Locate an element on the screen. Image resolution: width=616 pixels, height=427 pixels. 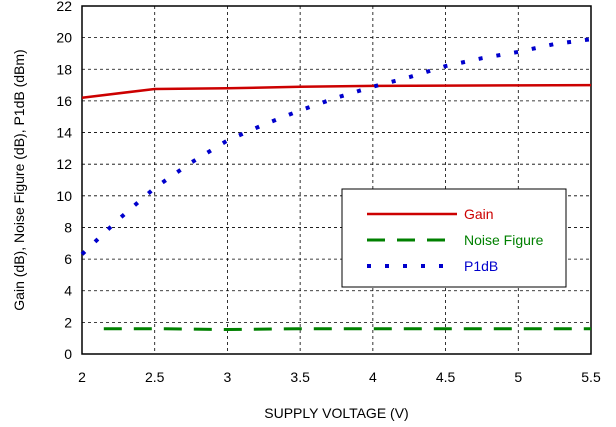
x-tick-label: 5 is located at coordinates (518, 377).